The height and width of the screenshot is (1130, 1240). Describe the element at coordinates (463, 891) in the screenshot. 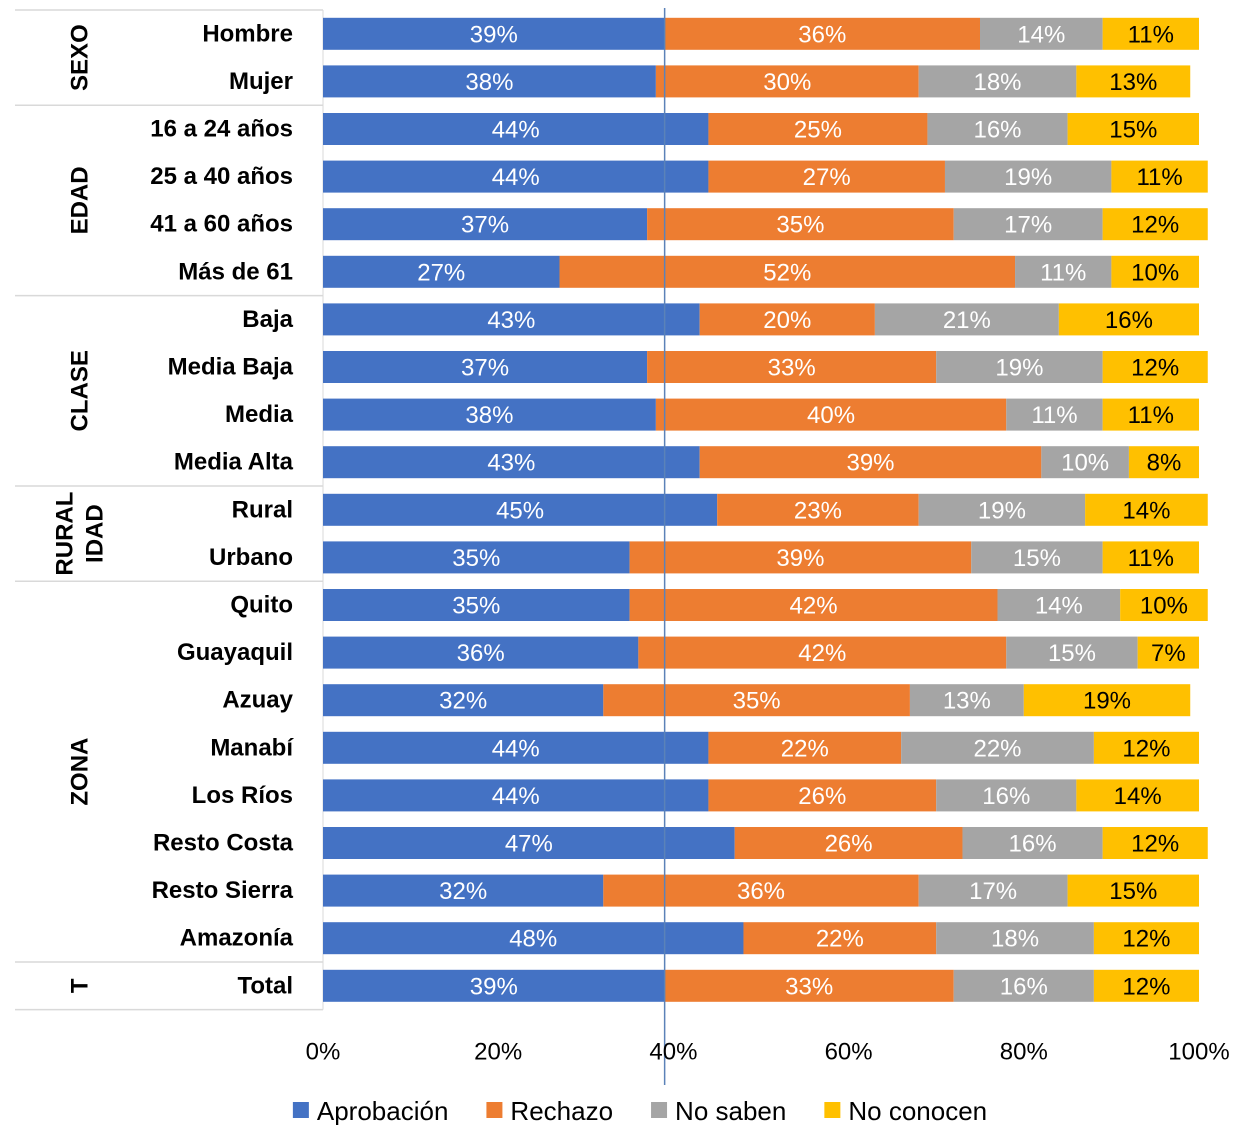

I see `data-label-aprobacion-resto-sierra: 32%` at that location.